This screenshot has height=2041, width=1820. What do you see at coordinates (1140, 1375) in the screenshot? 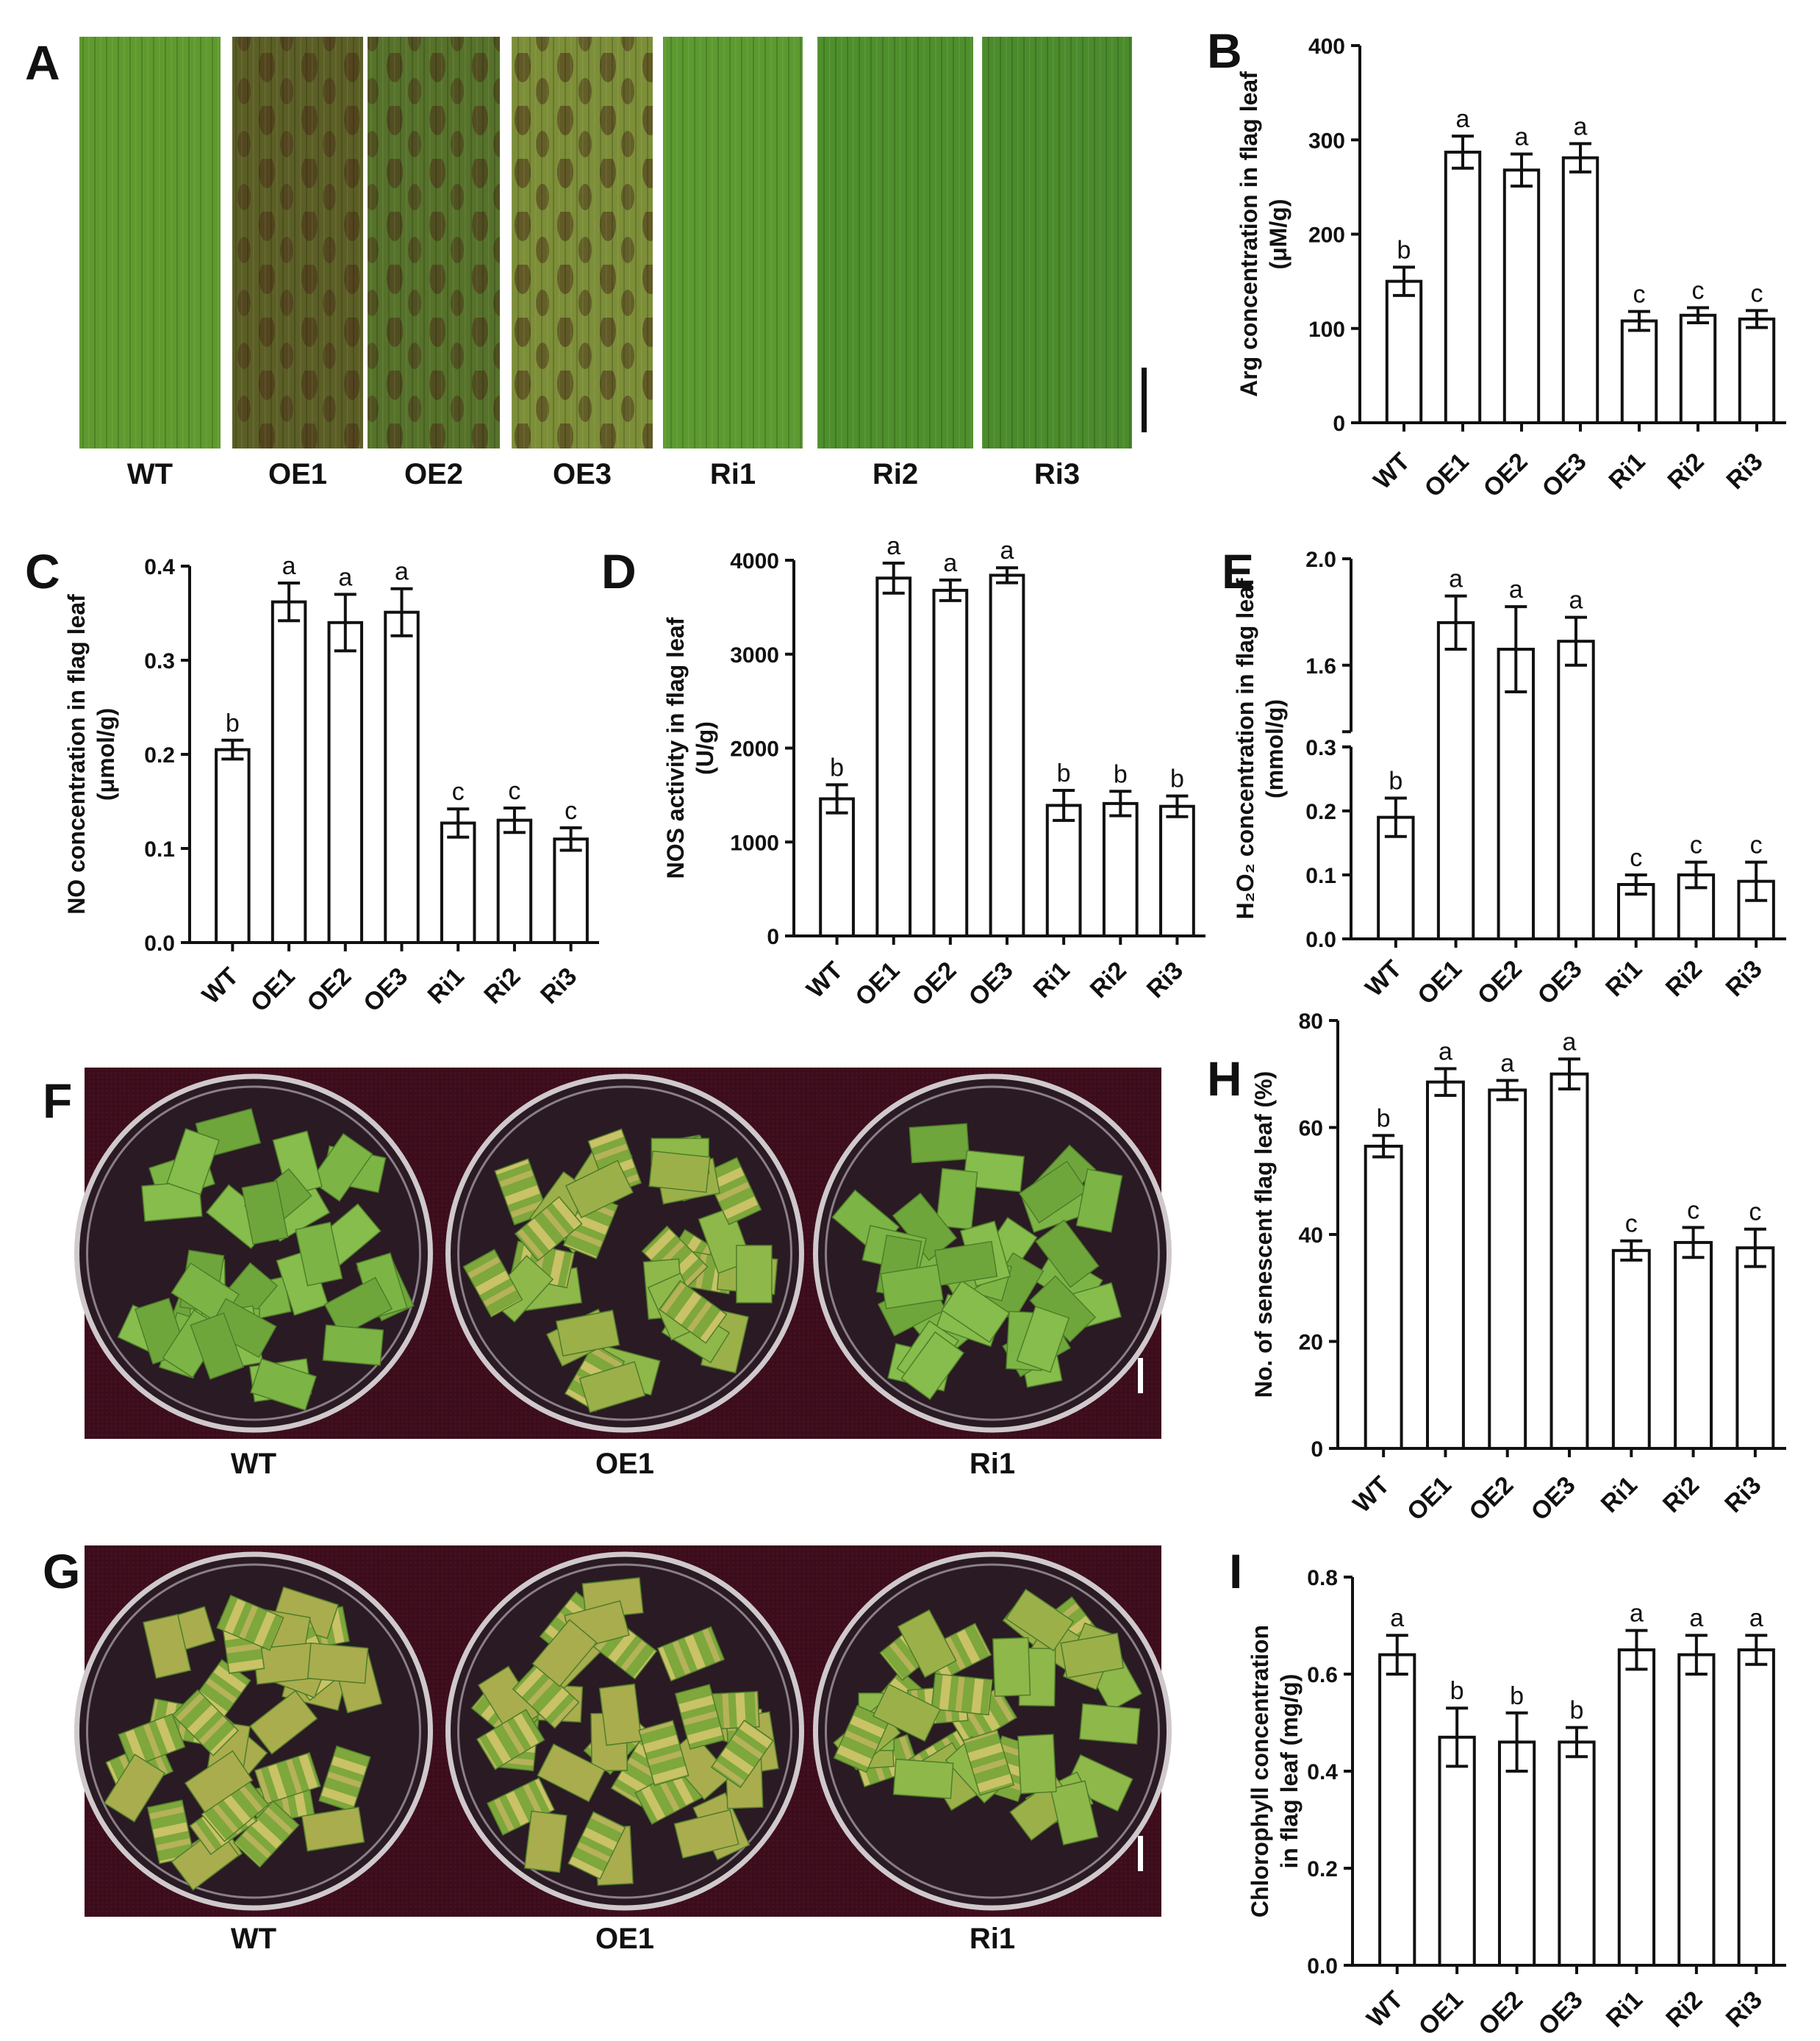
I see `scale-bar` at bounding box center [1140, 1375].